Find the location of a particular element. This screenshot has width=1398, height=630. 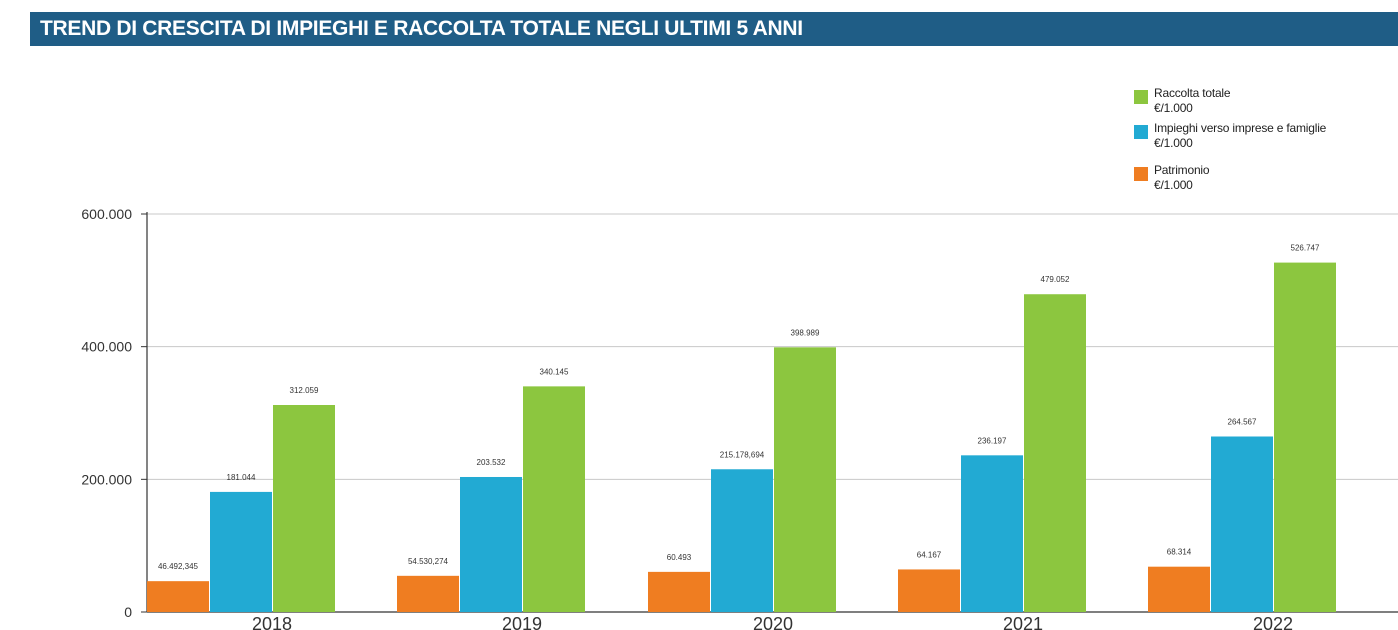

legend-unit-raccolta: €/1.000 is located at coordinates (1173, 108).